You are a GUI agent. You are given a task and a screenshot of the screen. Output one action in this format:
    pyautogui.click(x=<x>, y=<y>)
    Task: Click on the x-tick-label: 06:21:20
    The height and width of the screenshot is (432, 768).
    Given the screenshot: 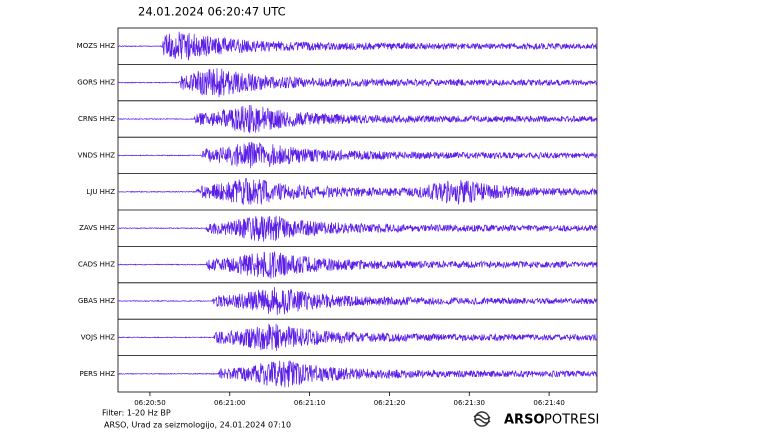 What is the action you would take?
    pyautogui.click(x=389, y=403)
    